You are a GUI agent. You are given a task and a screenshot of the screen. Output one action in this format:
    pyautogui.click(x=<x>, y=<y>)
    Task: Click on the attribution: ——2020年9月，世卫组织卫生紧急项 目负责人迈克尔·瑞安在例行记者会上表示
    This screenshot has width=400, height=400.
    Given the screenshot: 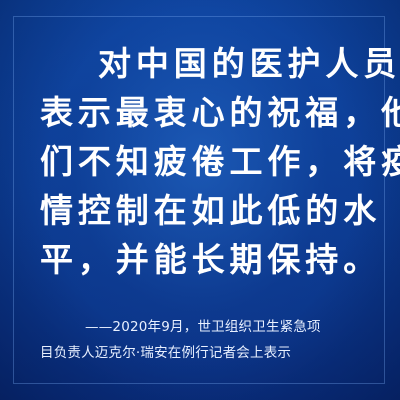 What is the action you would take?
    pyautogui.click(x=205, y=340)
    